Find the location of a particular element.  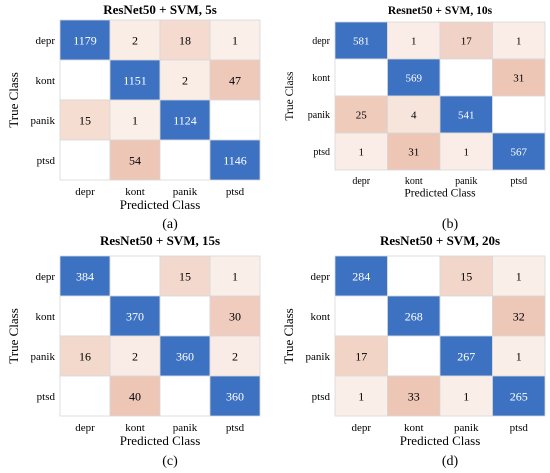

cell-value-label: 16 is located at coordinates (85, 356).